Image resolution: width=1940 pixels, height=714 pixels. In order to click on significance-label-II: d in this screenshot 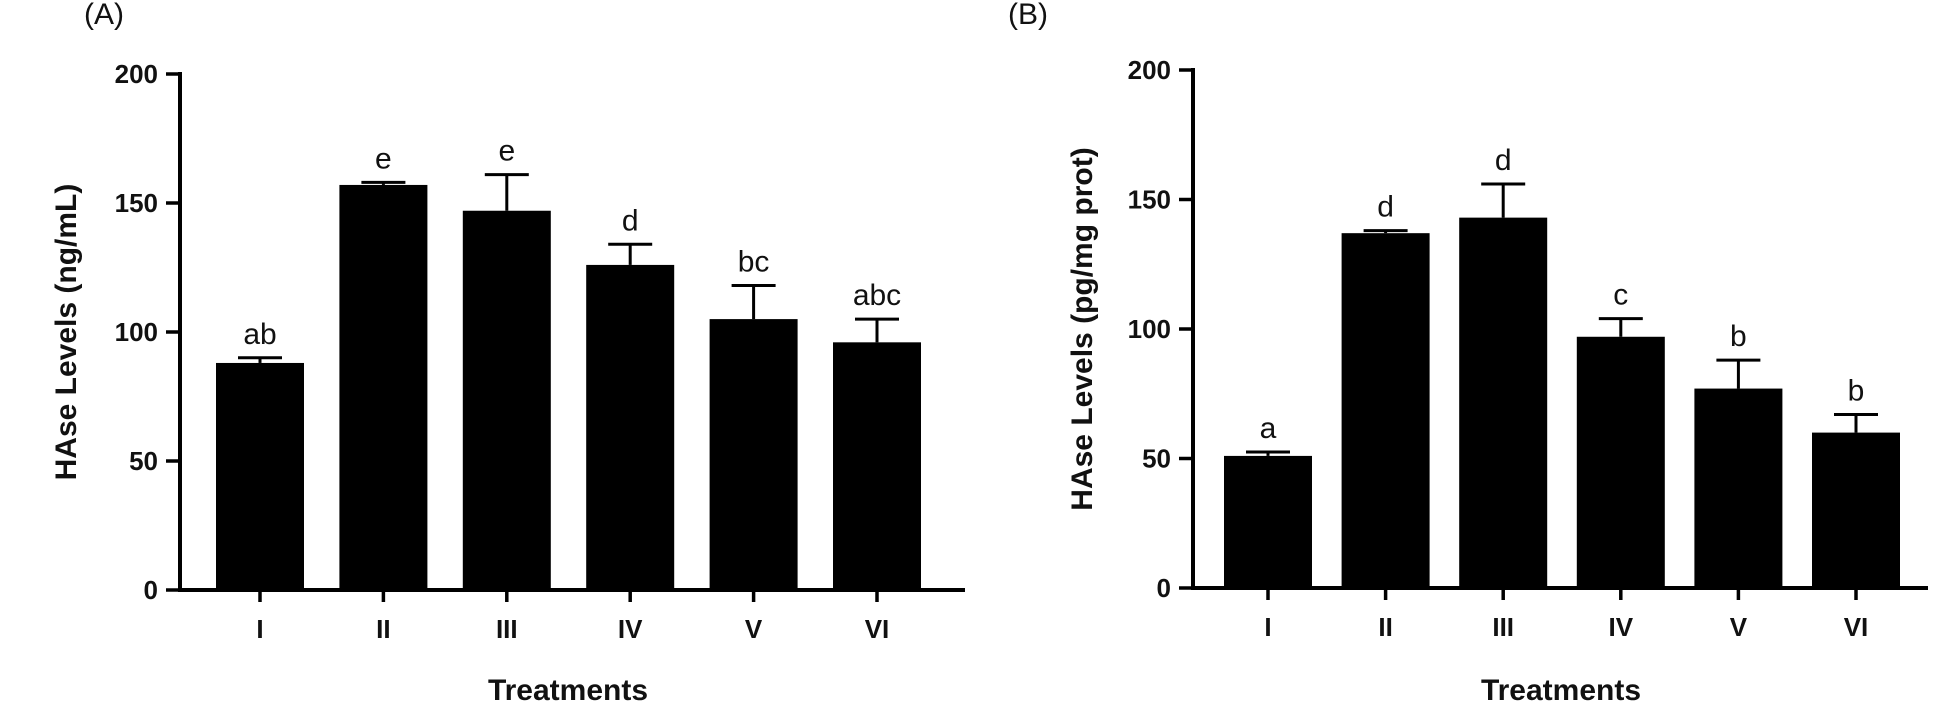, I will do `click(1385, 207)`.